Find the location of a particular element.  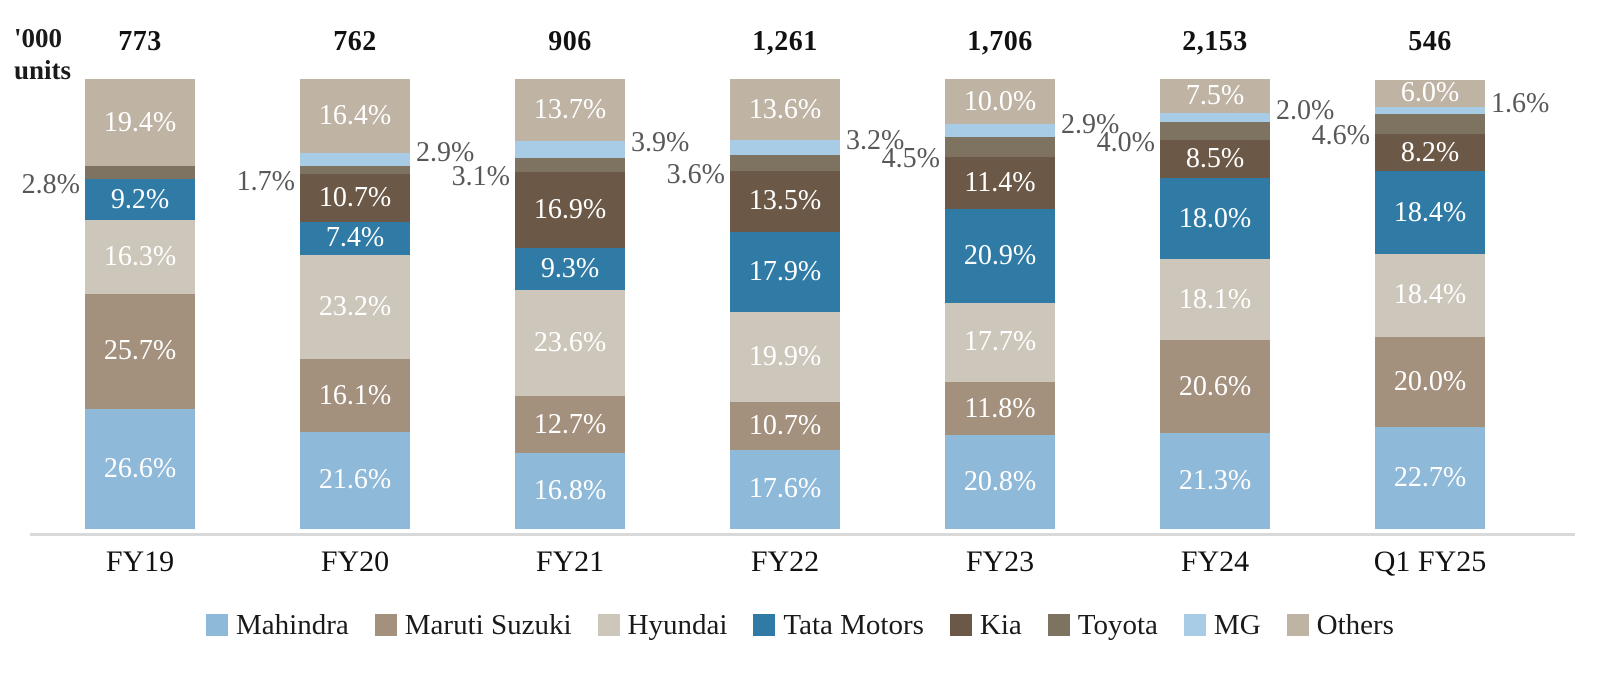

bar-segment-maruti-suzuki: 20.6% is located at coordinates (1215, 387).